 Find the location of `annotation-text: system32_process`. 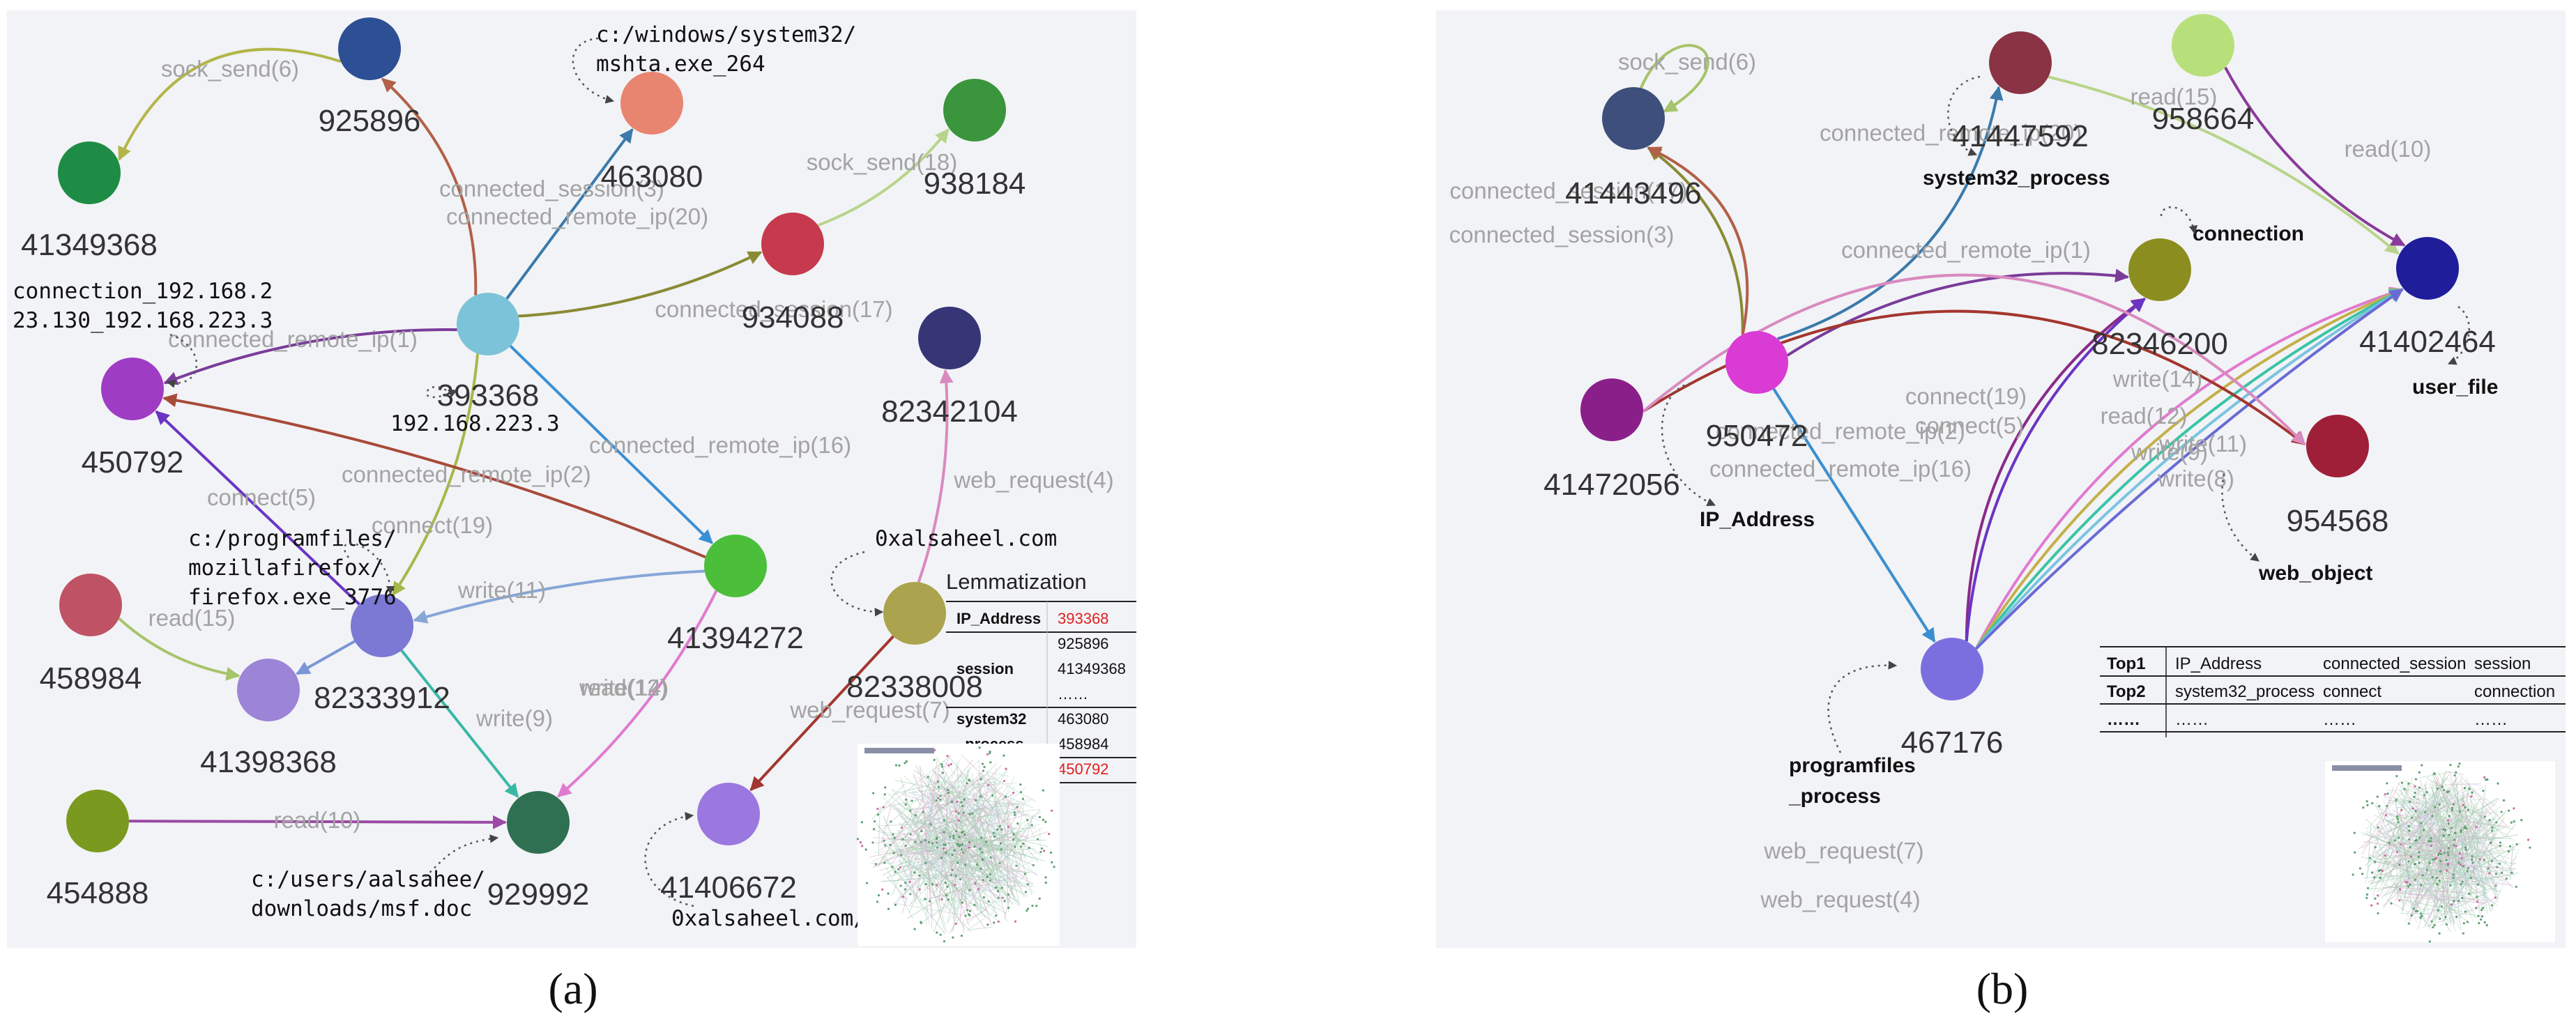

annotation-text: system32_process is located at coordinates (2017, 178).